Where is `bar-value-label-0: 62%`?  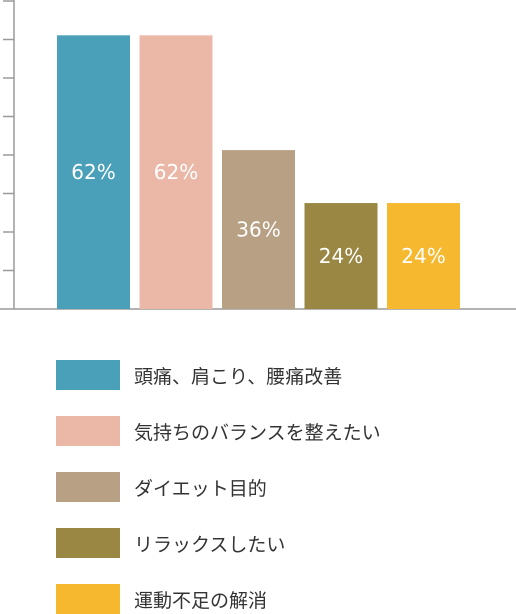 bar-value-label-0: 62% is located at coordinates (93, 172).